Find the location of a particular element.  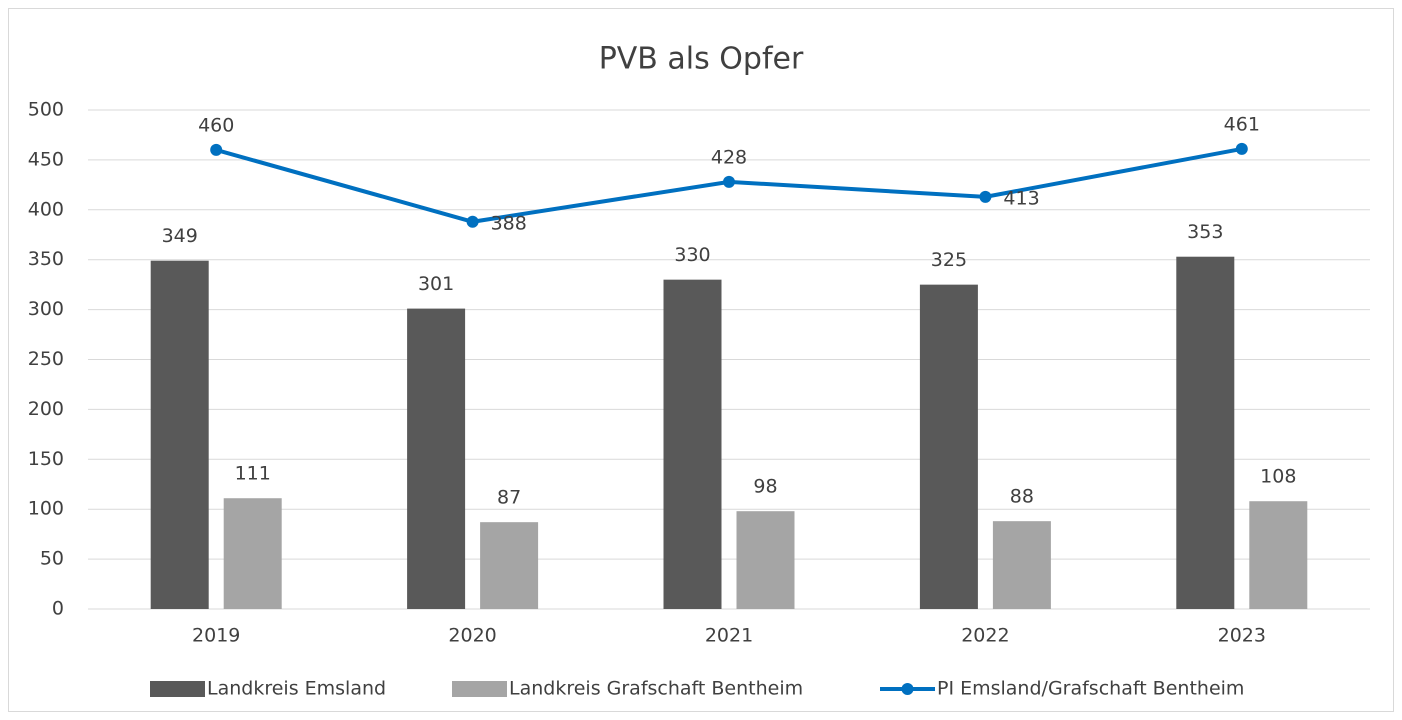

data-label: 461 is located at coordinates (1242, 124).